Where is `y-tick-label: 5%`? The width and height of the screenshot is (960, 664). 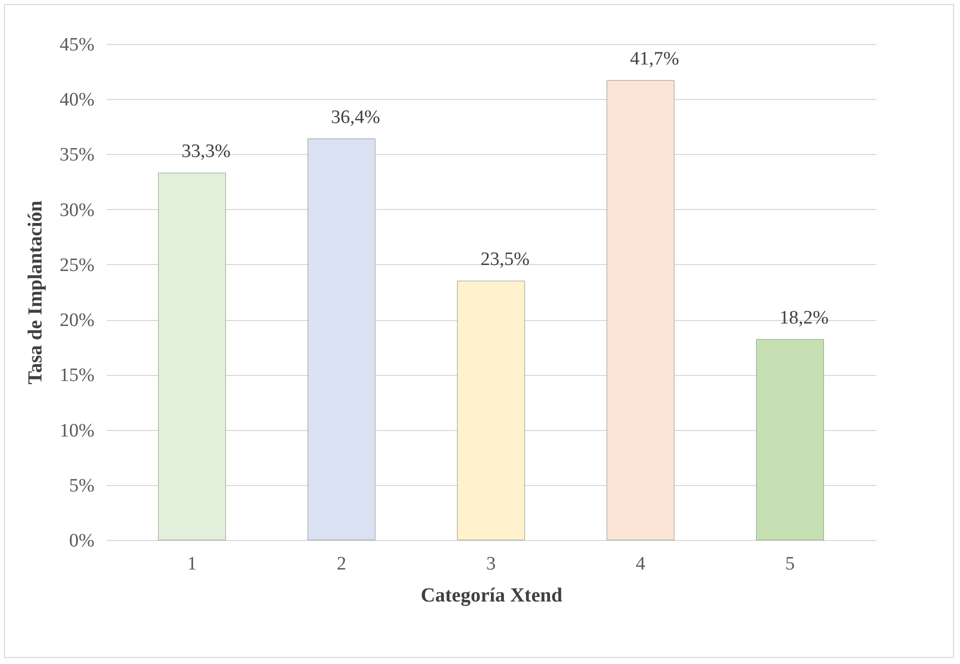
y-tick-label: 5% is located at coordinates (82, 485).